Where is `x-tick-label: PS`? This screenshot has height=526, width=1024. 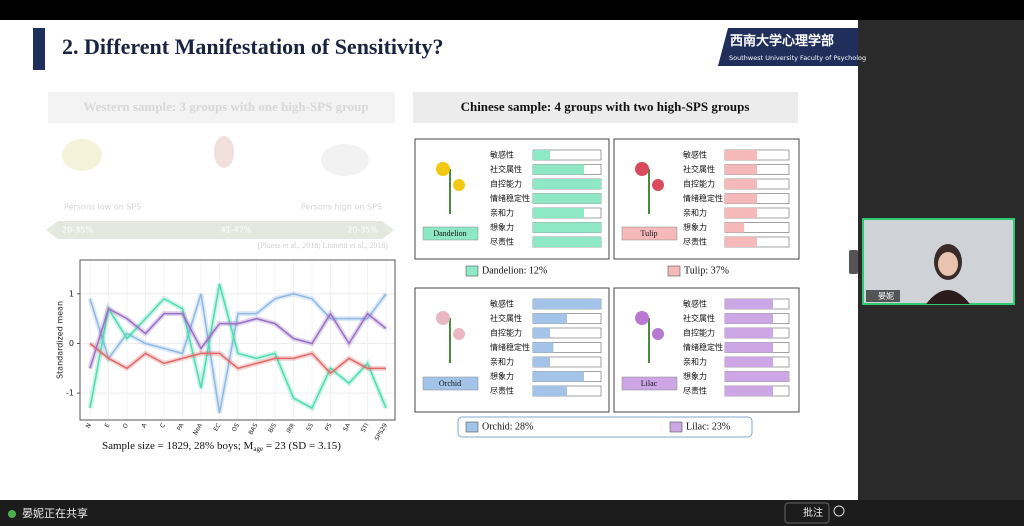
x-tick-label: PS is located at coordinates (329, 427).